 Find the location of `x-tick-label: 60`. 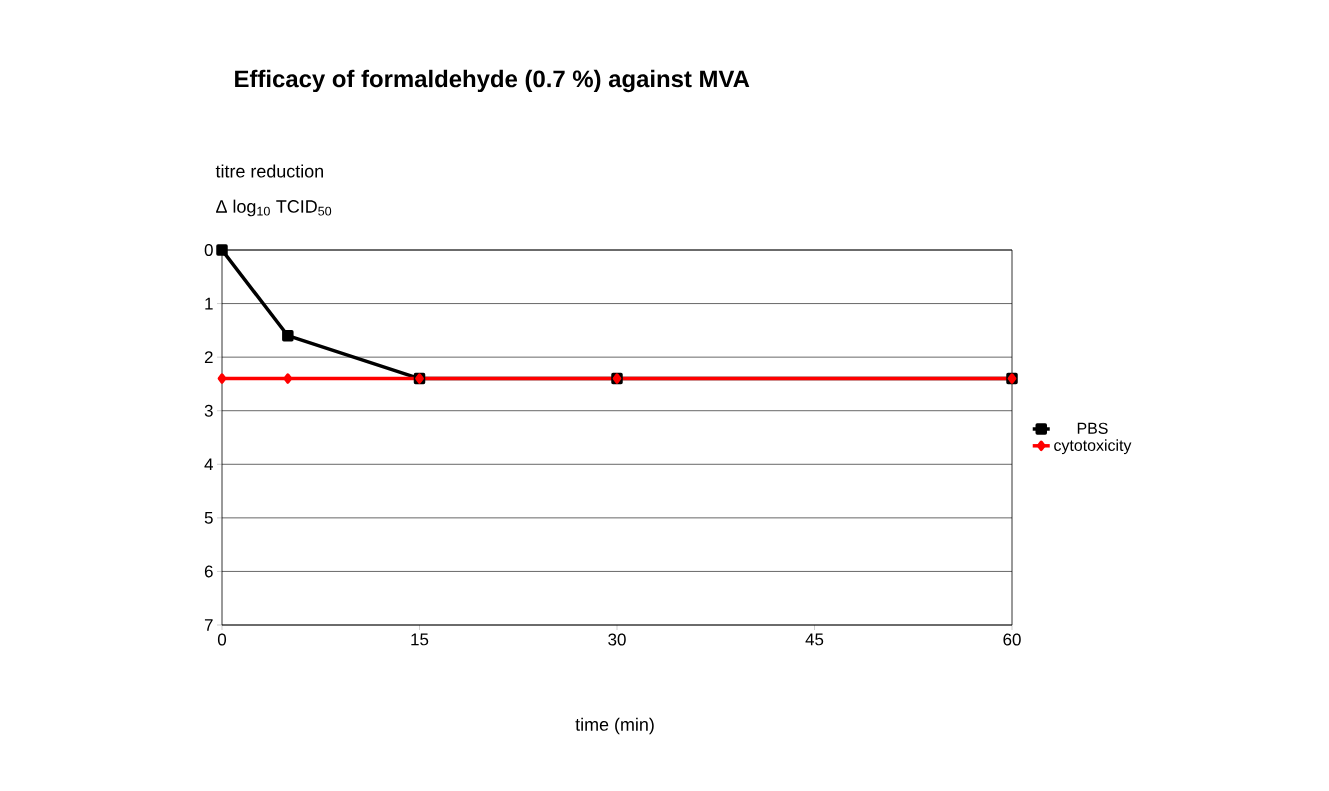

x-tick-label: 60 is located at coordinates (1012, 639).